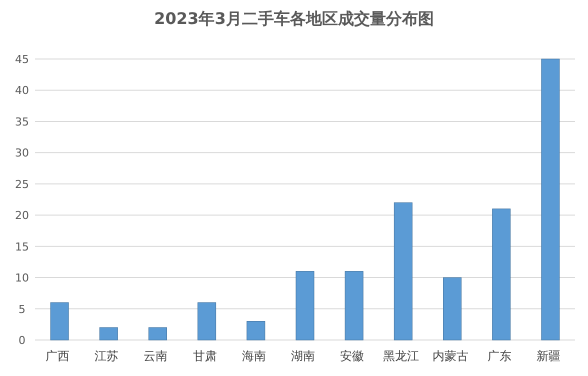 This screenshot has height=376, width=588. Describe the element at coordinates (450, 356) in the screenshot. I see `x-tick-label: 内蒙古` at that location.